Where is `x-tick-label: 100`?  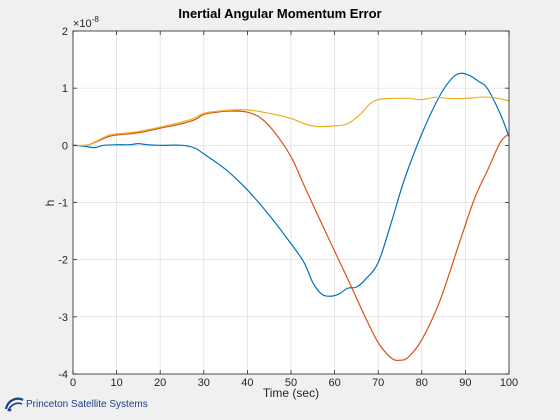 x-tick-label: 100 is located at coordinates (509, 383).